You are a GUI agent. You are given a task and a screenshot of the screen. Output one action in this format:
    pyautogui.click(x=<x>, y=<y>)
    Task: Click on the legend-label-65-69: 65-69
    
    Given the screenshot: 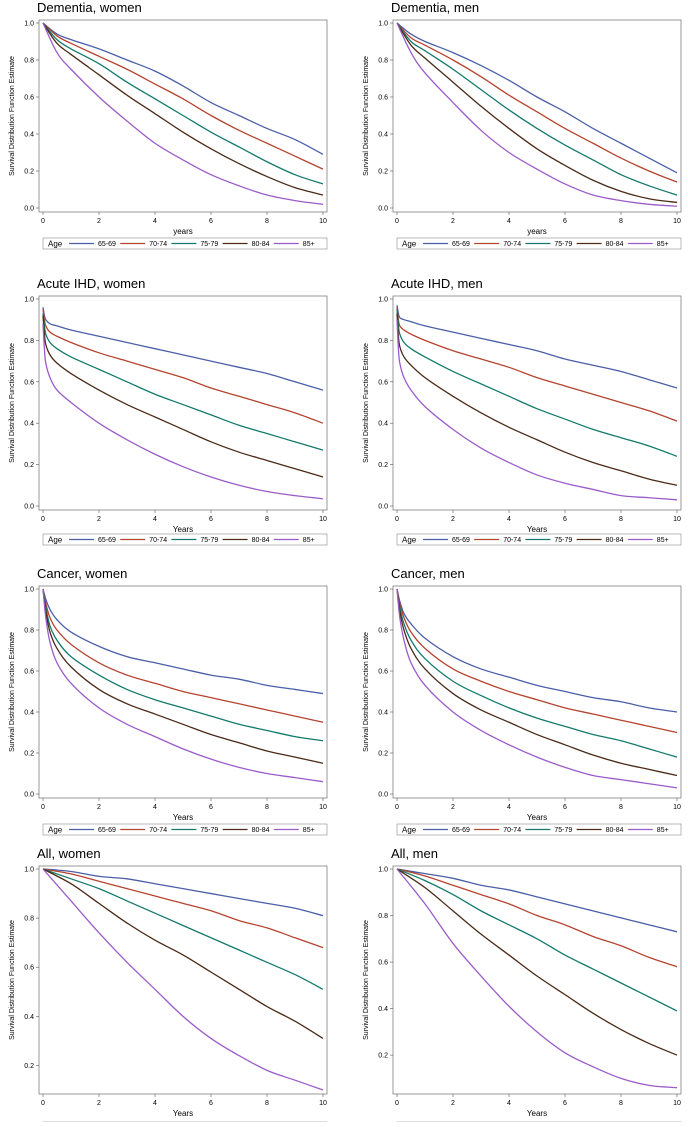 What is the action you would take?
    pyautogui.click(x=107, y=244)
    